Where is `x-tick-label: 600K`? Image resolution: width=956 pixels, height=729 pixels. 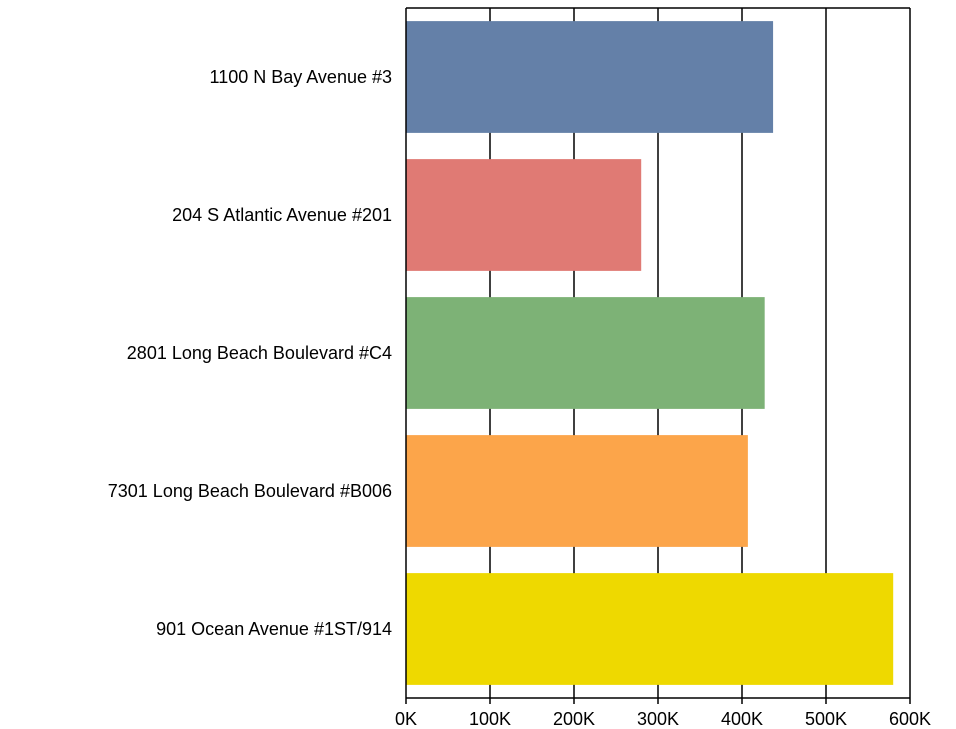
x-tick-label: 600K is located at coordinates (910, 719).